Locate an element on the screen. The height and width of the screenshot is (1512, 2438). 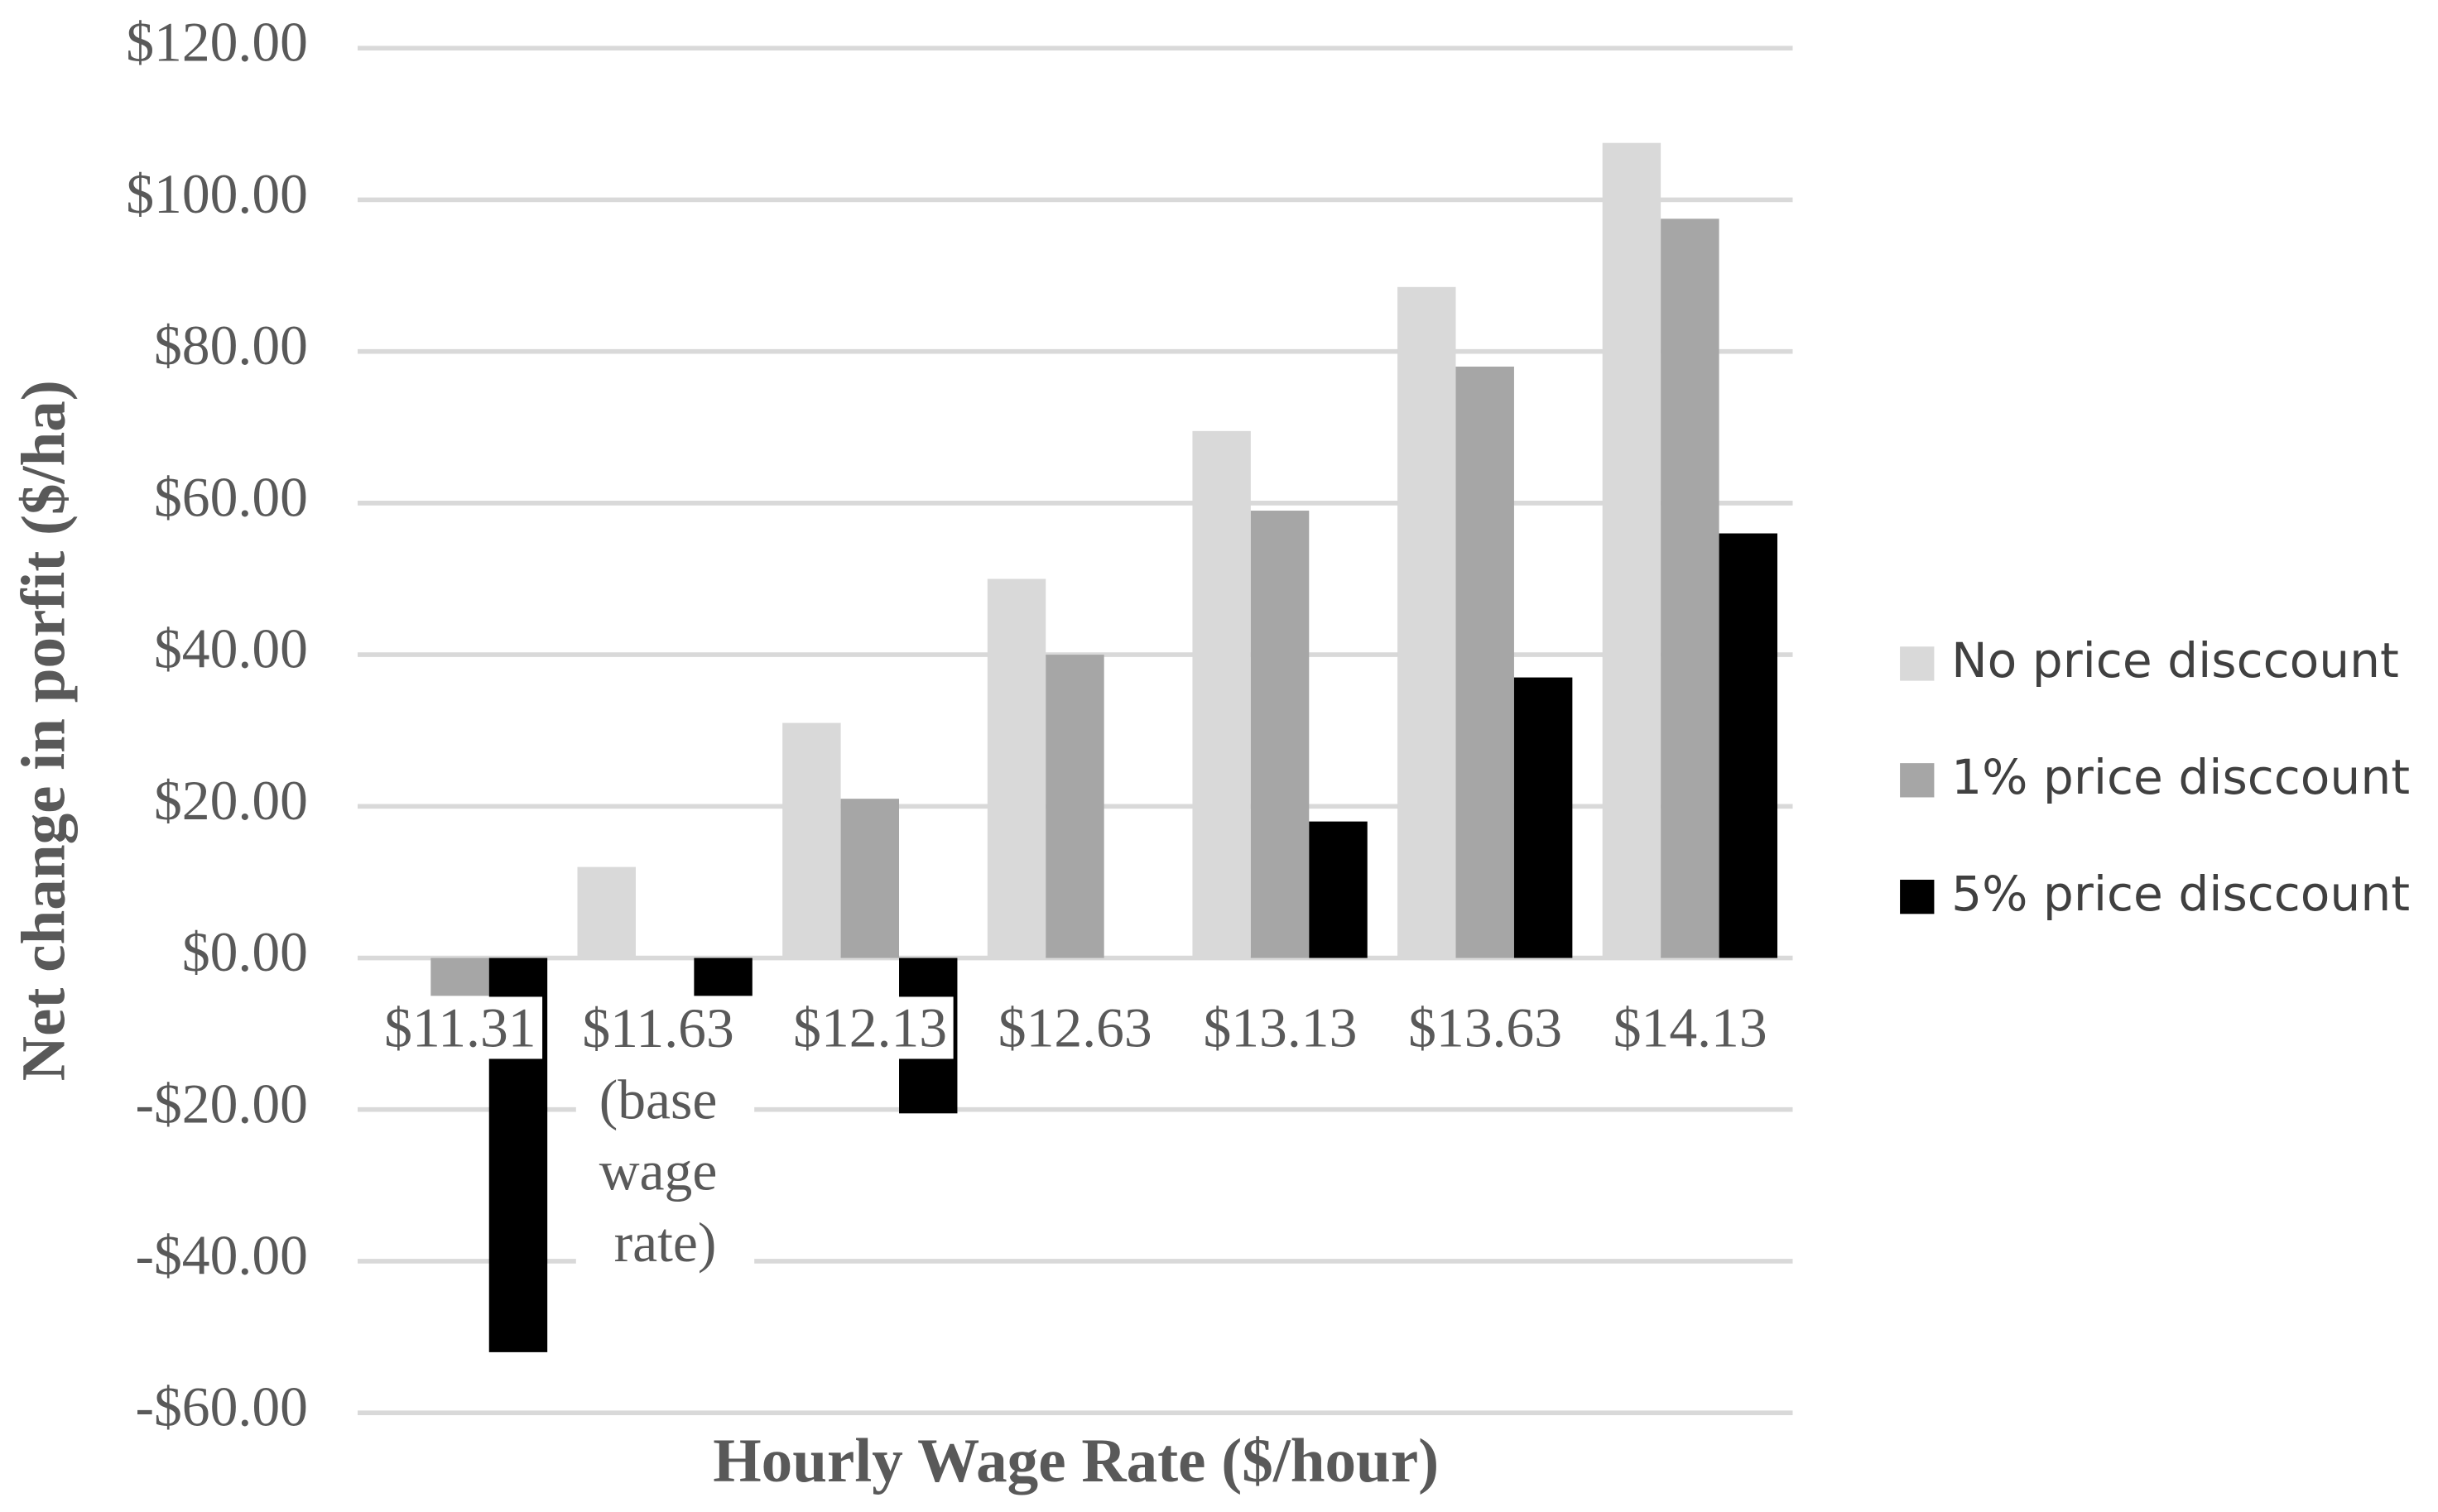
x-tick-label: $13.13 is located at coordinates (1280, 1027).